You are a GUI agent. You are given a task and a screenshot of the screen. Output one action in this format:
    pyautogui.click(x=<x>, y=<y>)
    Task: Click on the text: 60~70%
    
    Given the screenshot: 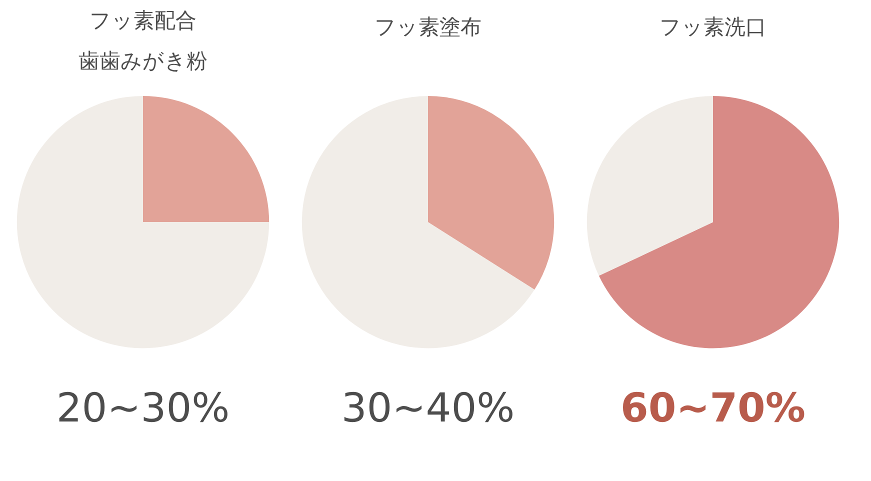 What is the action you would take?
    pyautogui.click(x=713, y=408)
    